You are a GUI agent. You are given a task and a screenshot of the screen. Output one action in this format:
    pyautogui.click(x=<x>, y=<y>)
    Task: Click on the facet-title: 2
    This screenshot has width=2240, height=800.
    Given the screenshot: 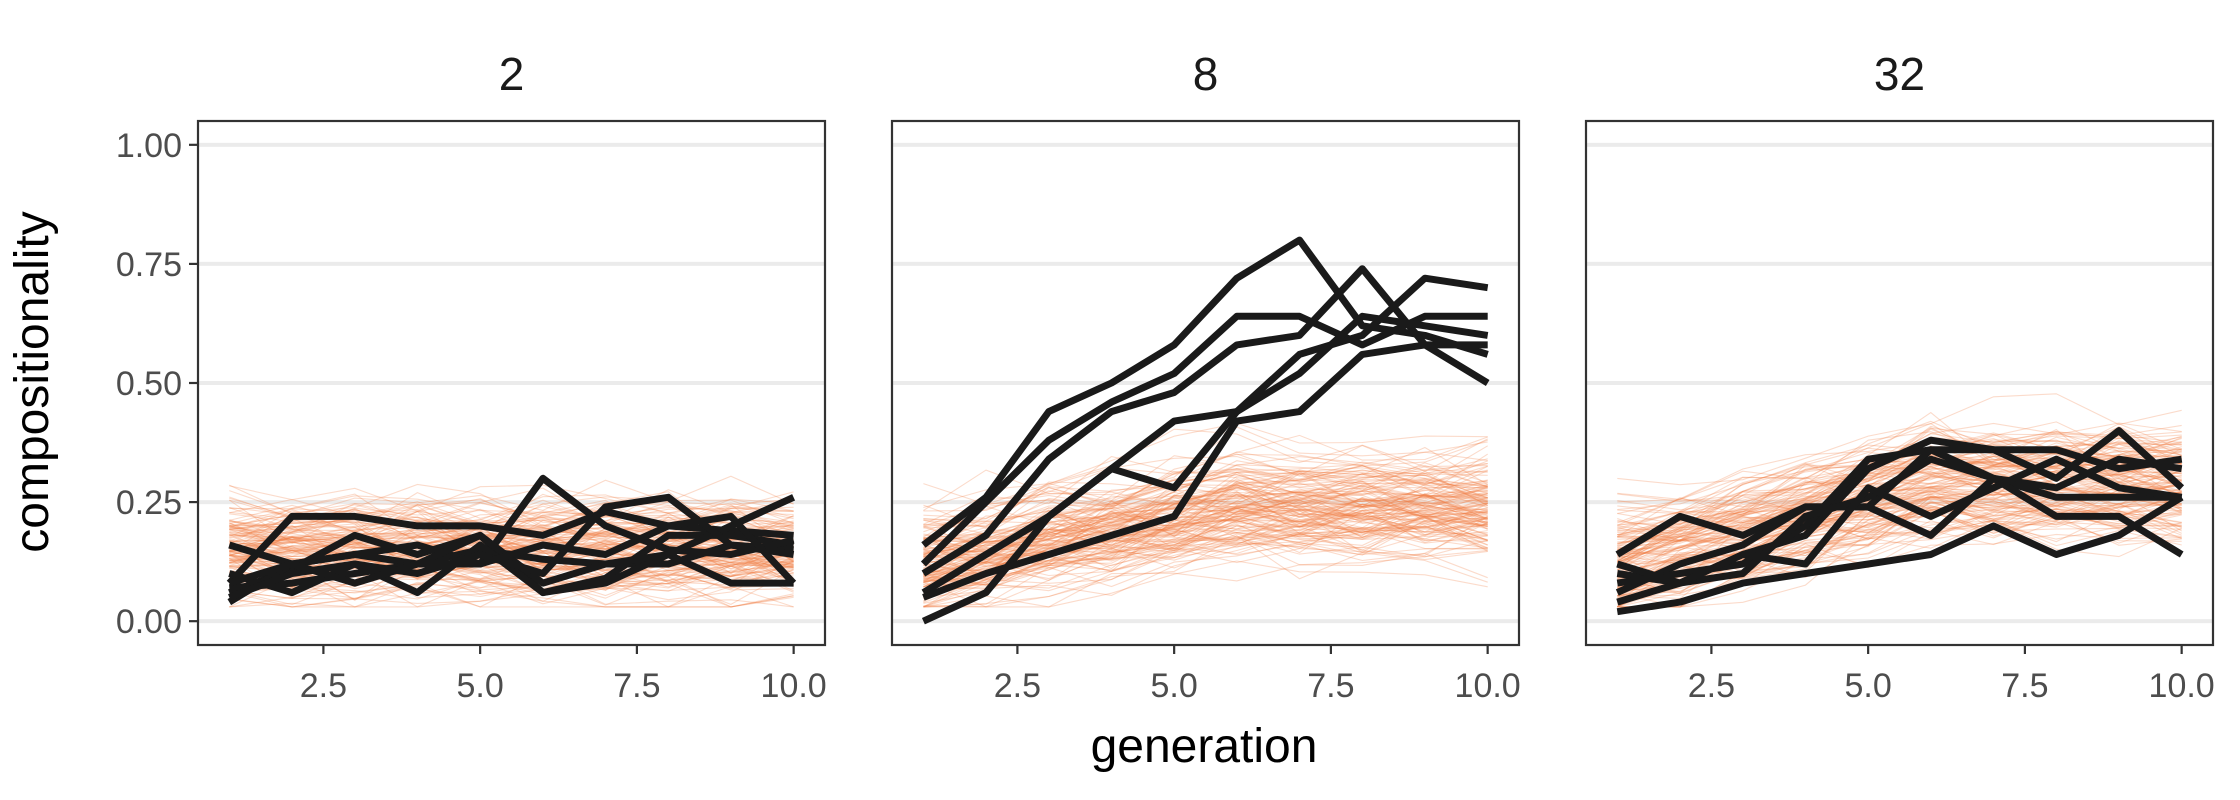 What is the action you would take?
    pyautogui.click(x=512, y=74)
    